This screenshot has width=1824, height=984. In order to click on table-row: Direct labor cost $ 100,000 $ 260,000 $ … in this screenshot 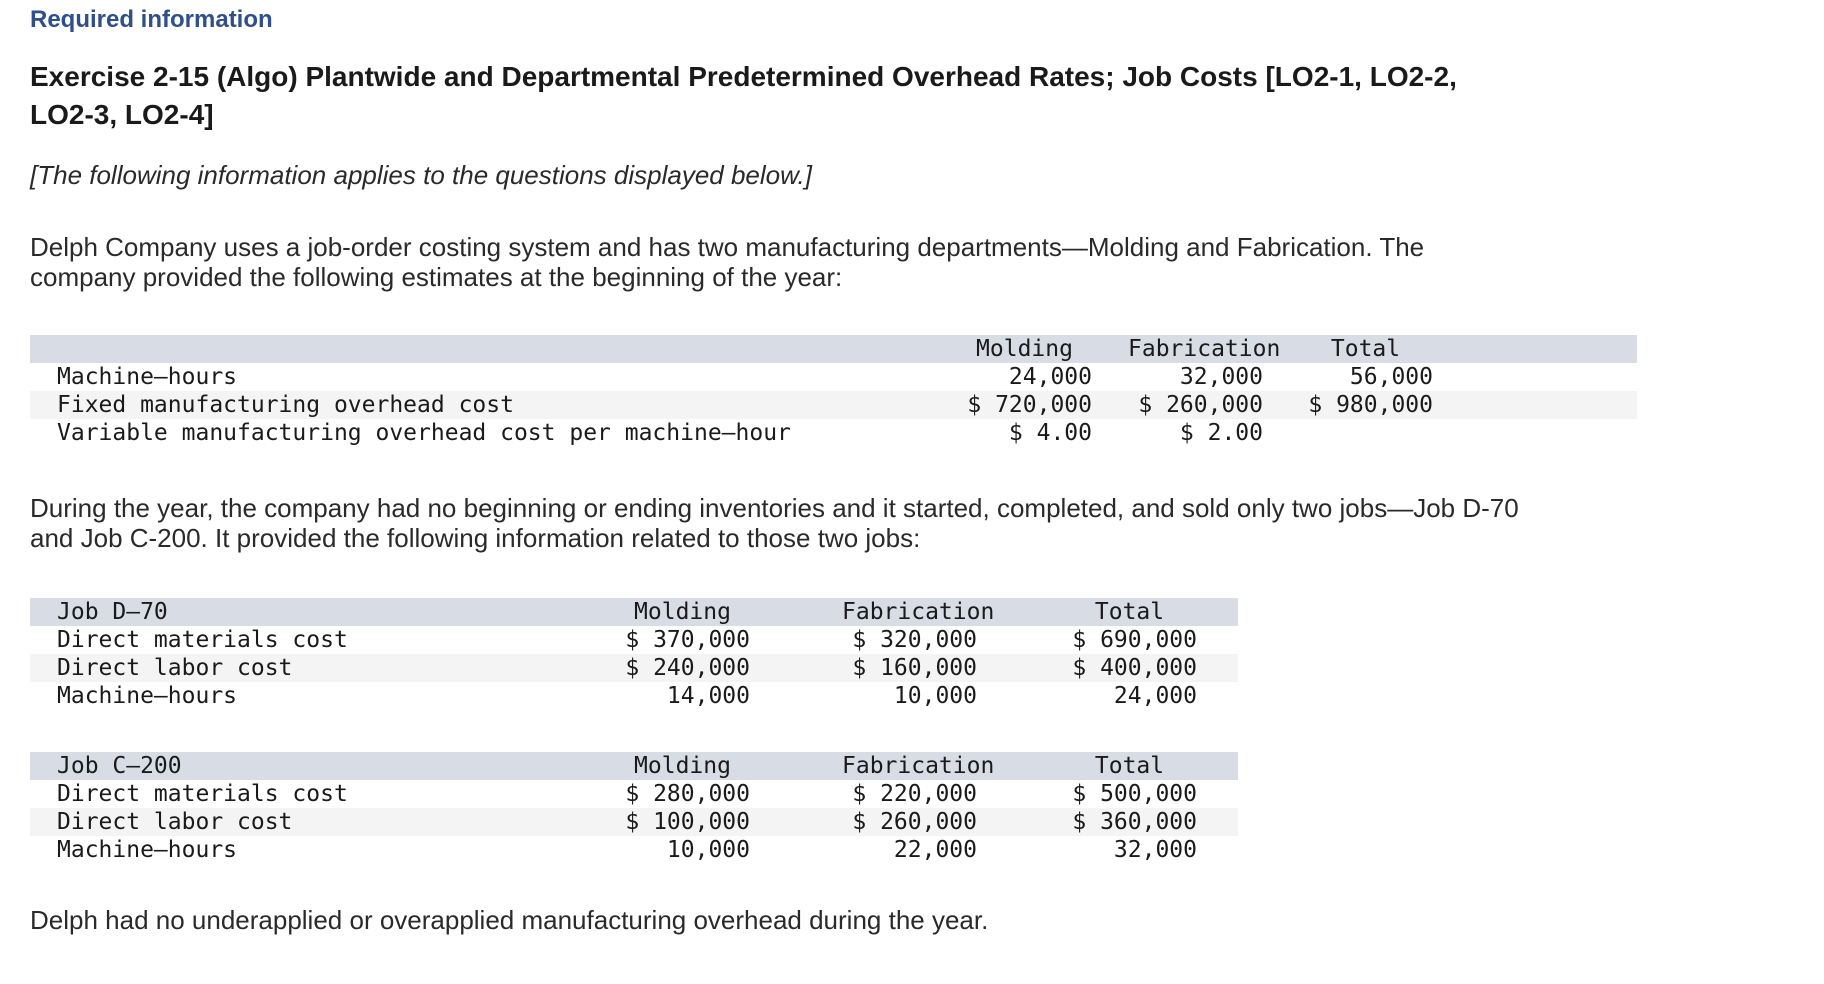, I will do `click(634, 822)`.